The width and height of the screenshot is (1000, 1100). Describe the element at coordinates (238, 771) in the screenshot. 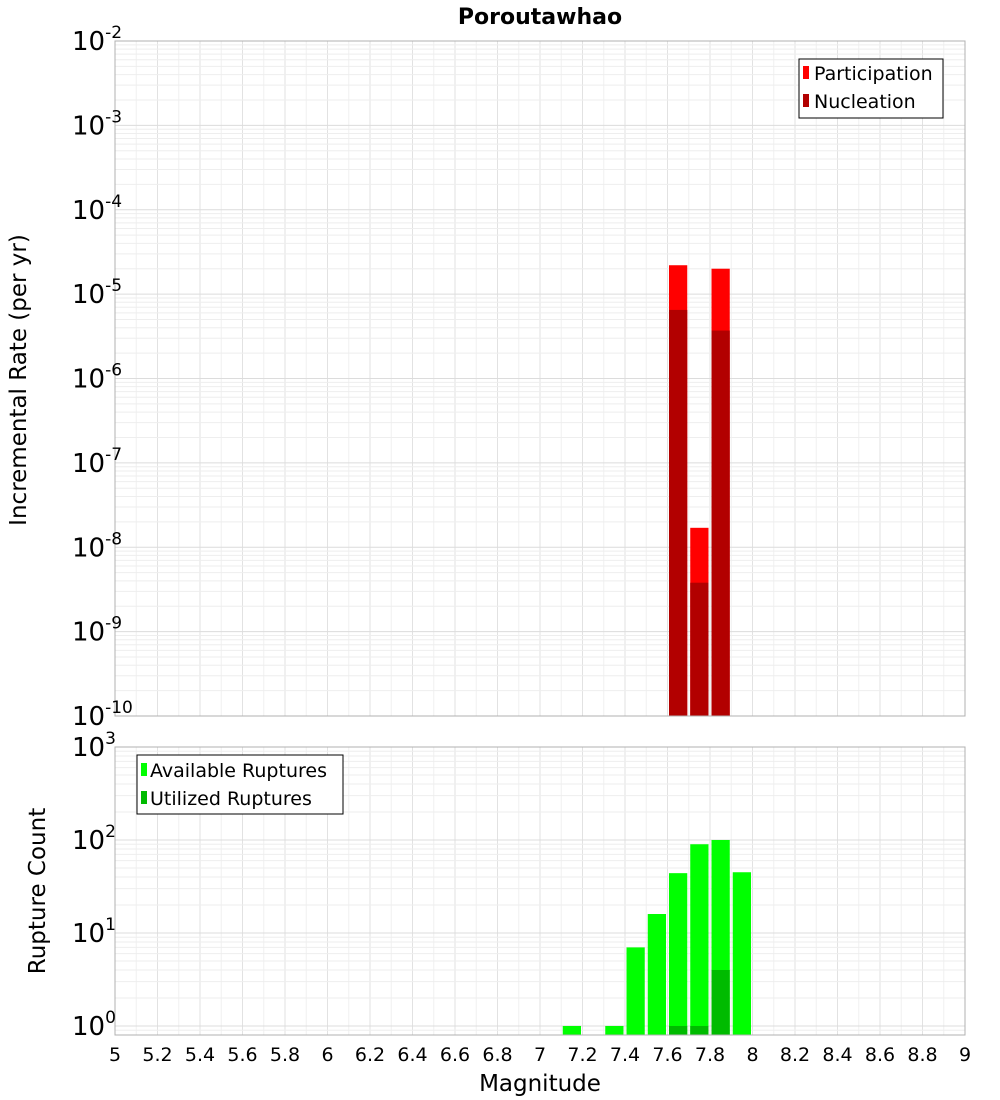

I see `legend-label-available-ruptures: Available Ruptures` at that location.